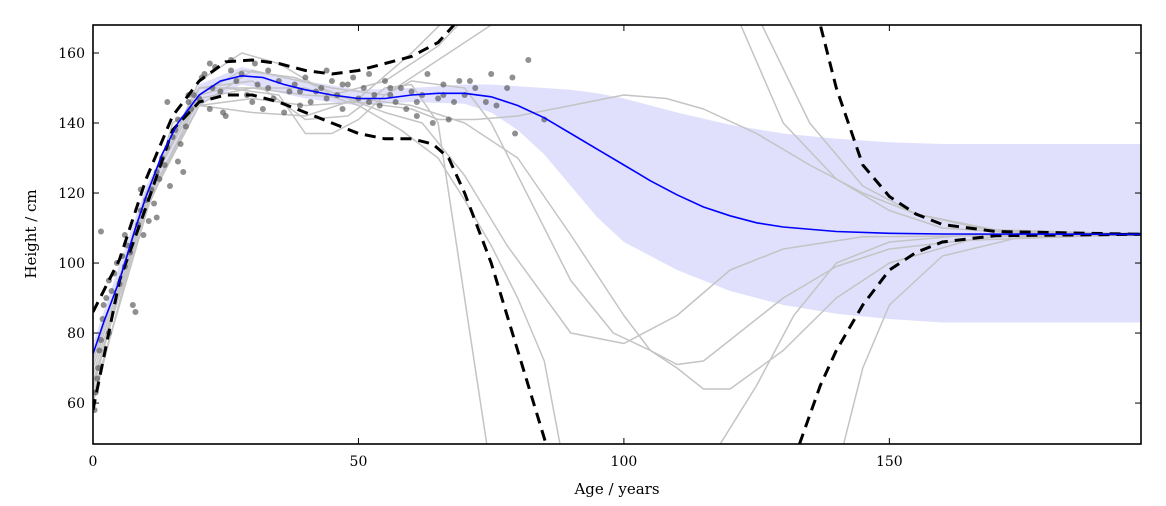 This screenshot has height=506, width=1166. I want to click on y-tick-label: 160, so click(71, 54).